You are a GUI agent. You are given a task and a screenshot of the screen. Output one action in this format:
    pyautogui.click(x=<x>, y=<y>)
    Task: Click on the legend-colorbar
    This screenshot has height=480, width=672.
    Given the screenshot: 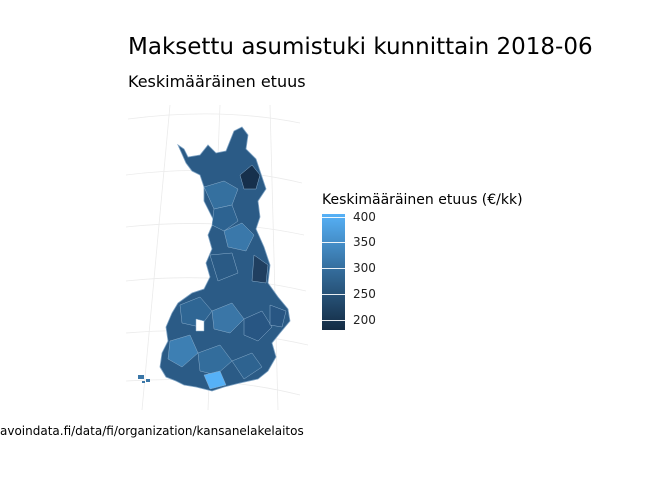 What is the action you would take?
    pyautogui.click(x=333, y=272)
    